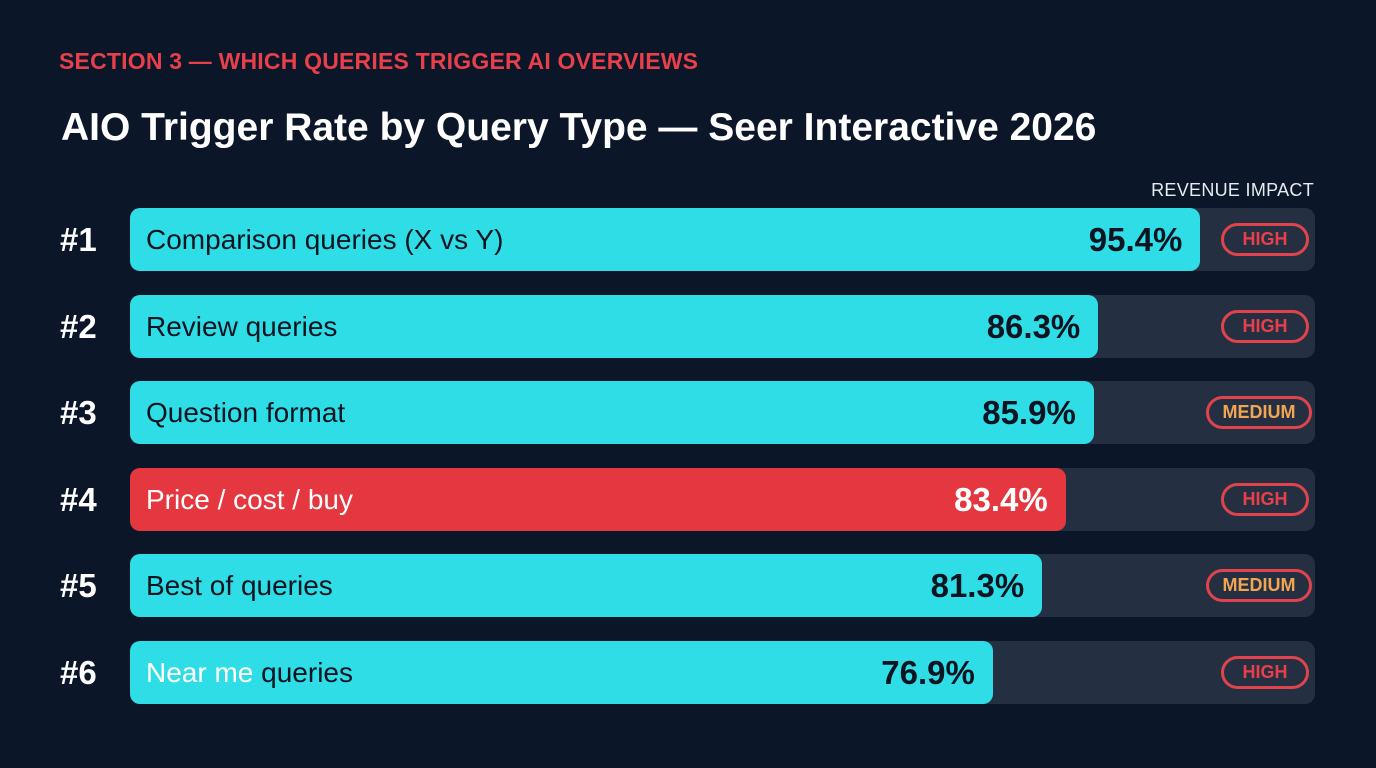 This screenshot has height=768, width=1376. I want to click on bar-label-text: Comparison queries (X vs Y), so click(325, 239).